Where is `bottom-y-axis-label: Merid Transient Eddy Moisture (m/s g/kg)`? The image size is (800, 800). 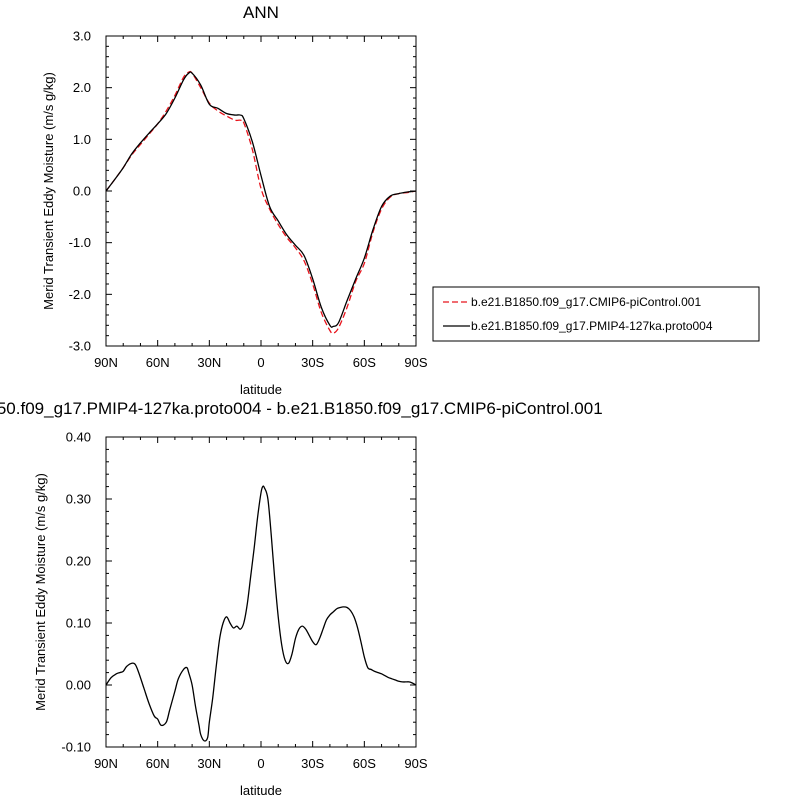
bottom-y-axis-label: Merid Transient Eddy Moisture (m/s g/kg) is located at coordinates (40, 592).